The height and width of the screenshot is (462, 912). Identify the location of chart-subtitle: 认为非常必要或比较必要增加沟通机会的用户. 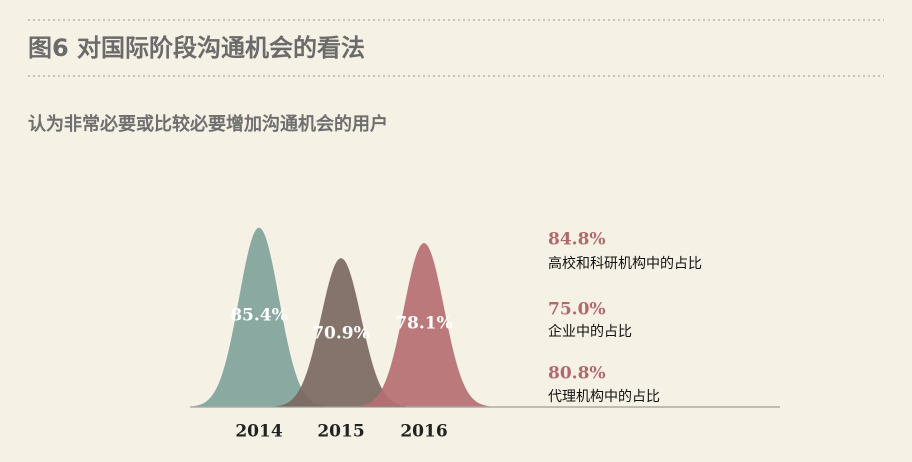
(208, 124).